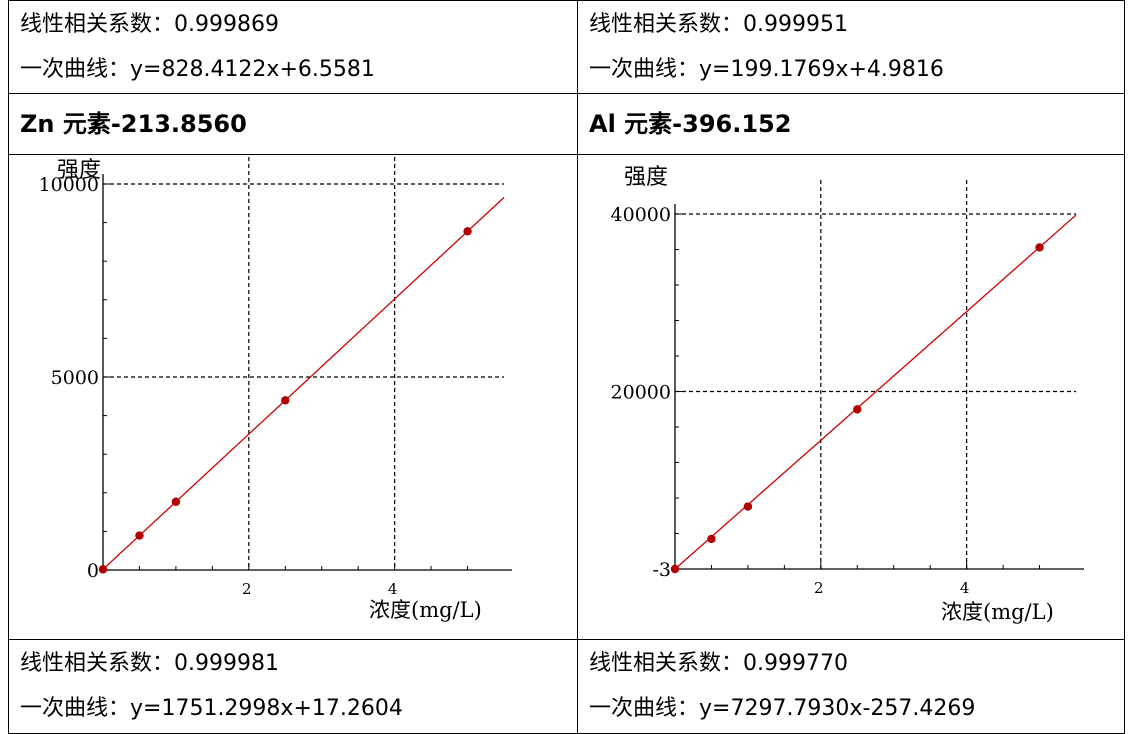 The image size is (1131, 734). I want to click on correlation-text: 线性相关系数：0.999869, so click(149, 24).